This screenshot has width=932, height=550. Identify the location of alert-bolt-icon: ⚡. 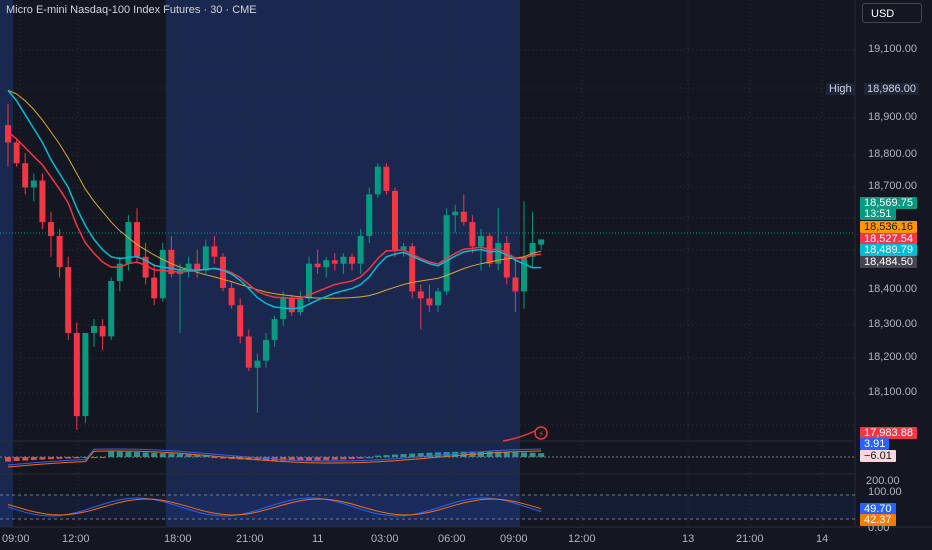
(541, 435).